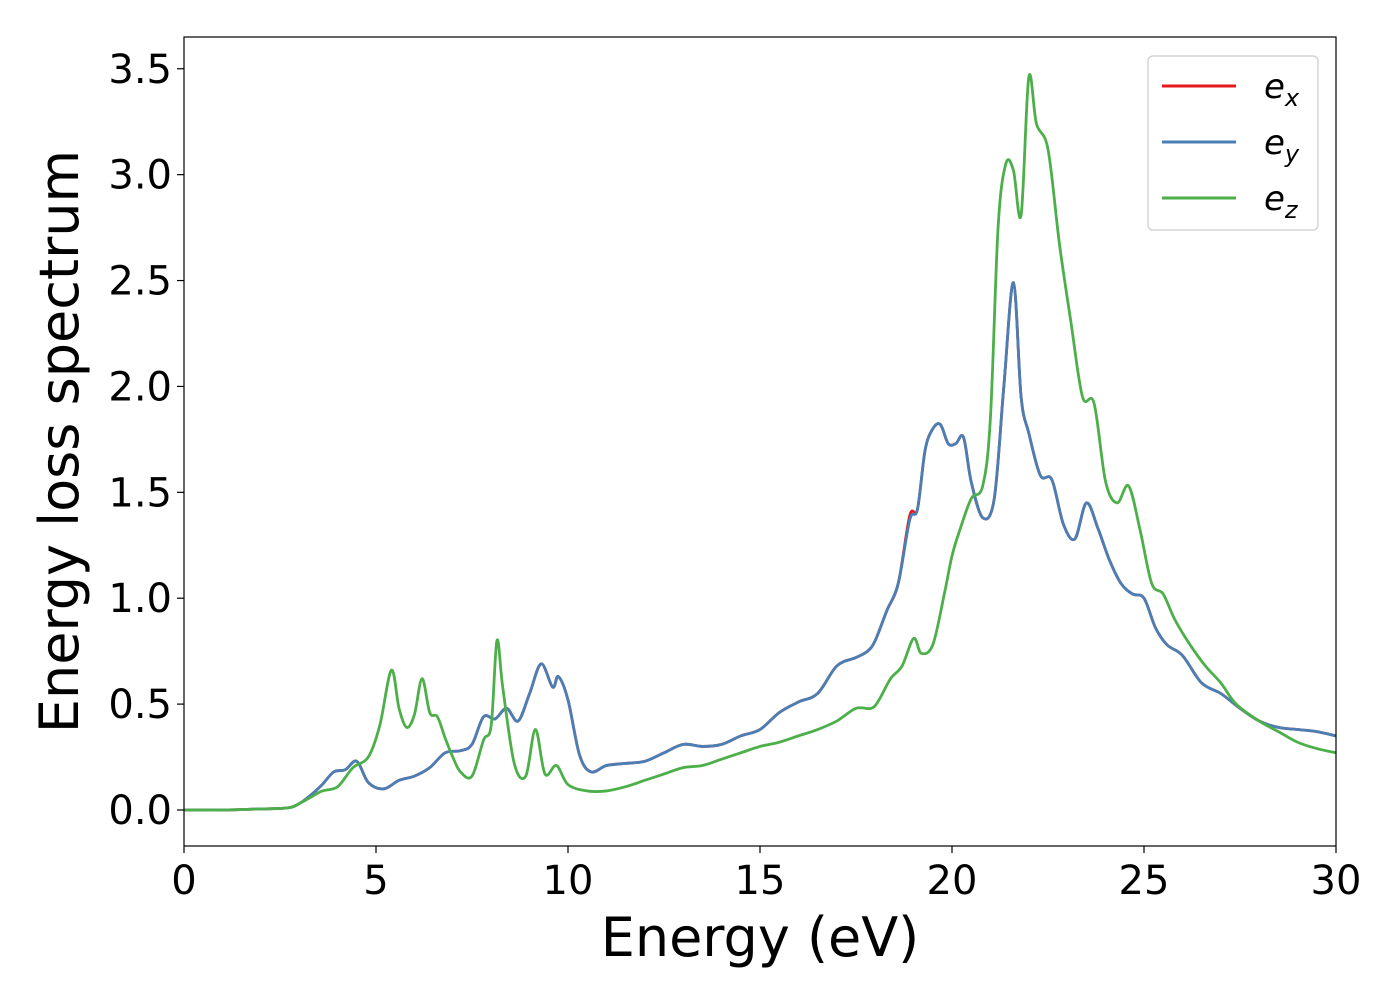  Describe the element at coordinates (1144, 881) in the screenshot. I see `x-tick-label: 25` at that location.